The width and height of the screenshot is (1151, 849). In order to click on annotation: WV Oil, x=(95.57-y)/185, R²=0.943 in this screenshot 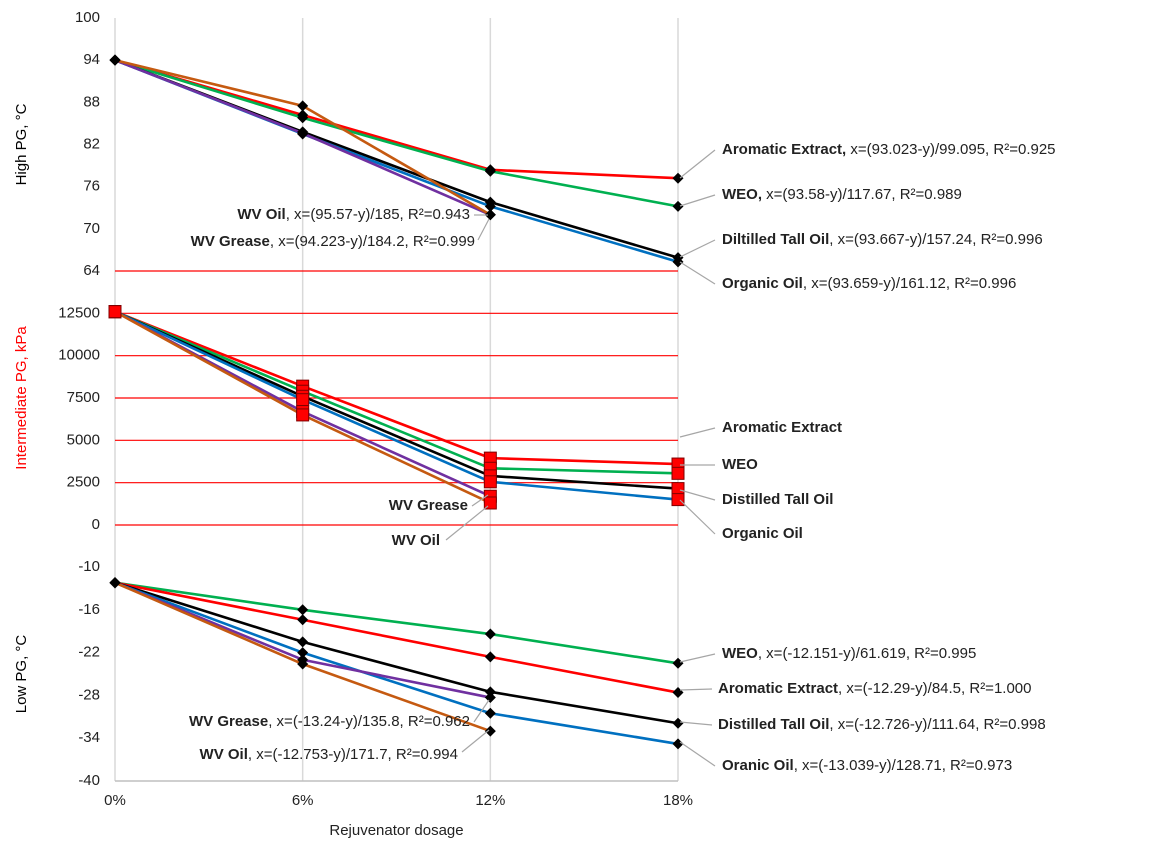, I will do `click(353, 214)`.